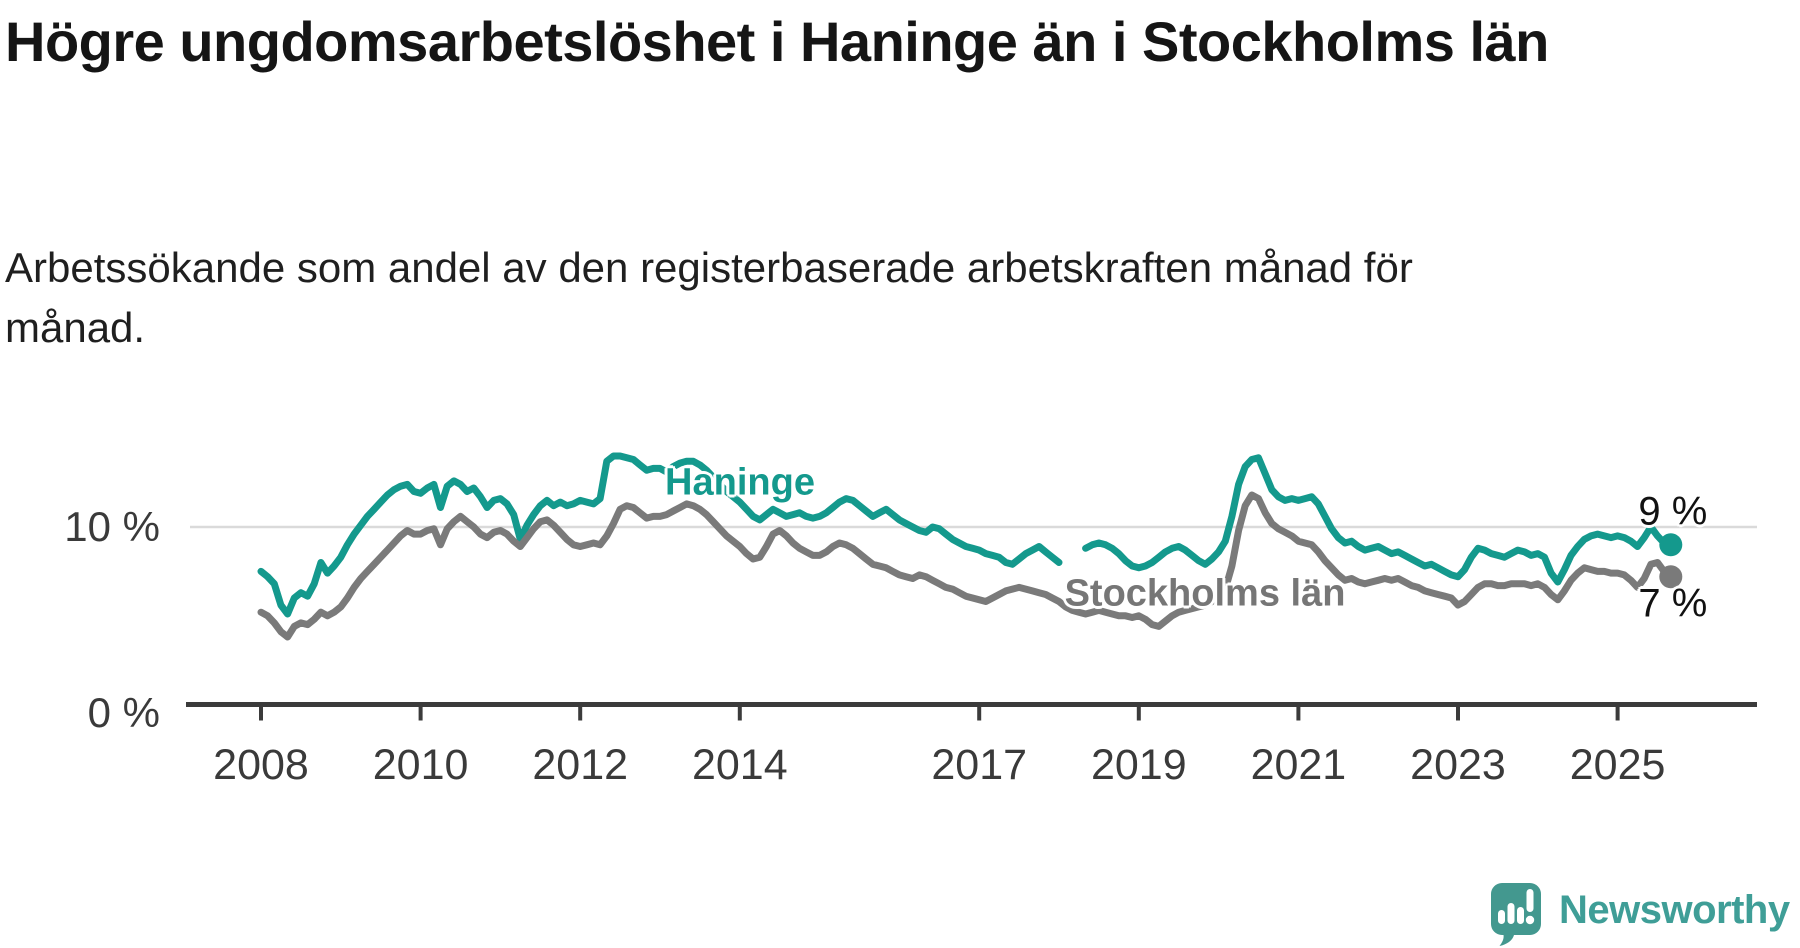 This screenshot has width=1800, height=948. I want to click on end-value-haninge: 9 %, so click(1673, 511).